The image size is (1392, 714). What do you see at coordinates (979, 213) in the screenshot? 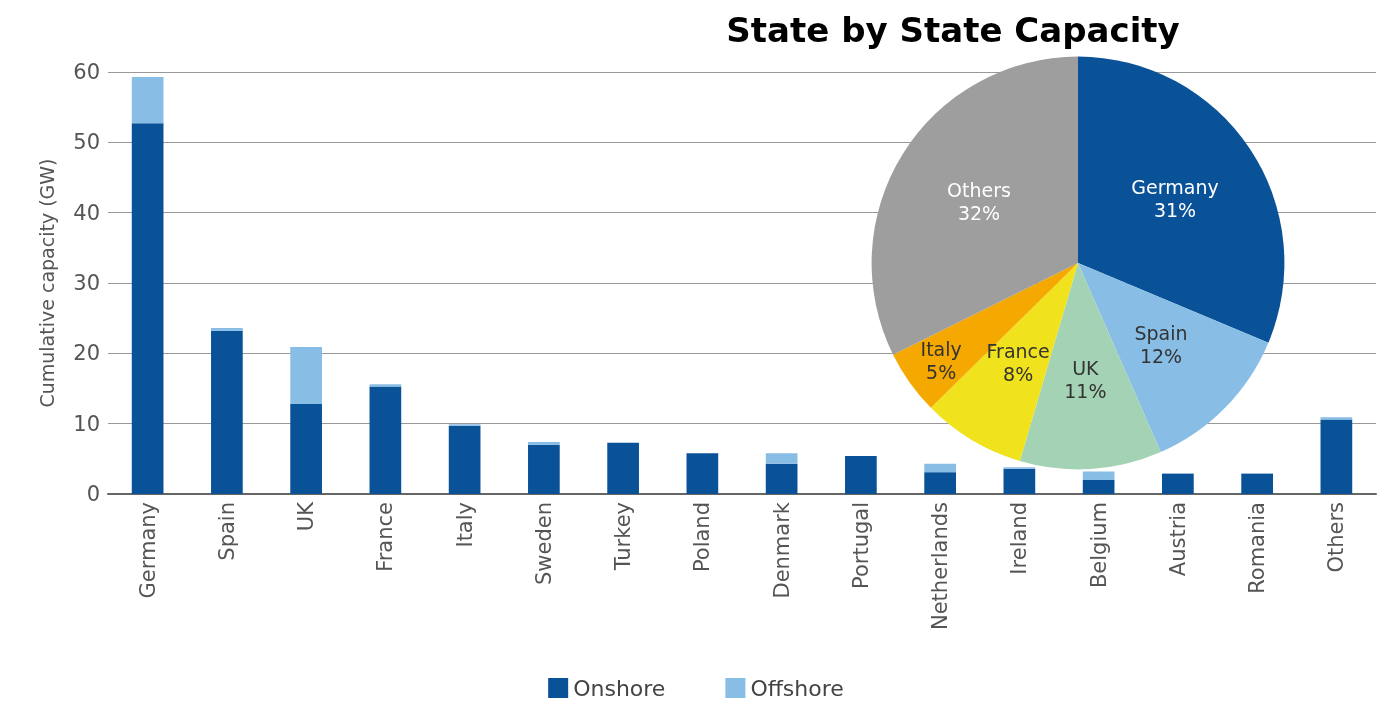
I see `data-label: 32%` at bounding box center [979, 213].